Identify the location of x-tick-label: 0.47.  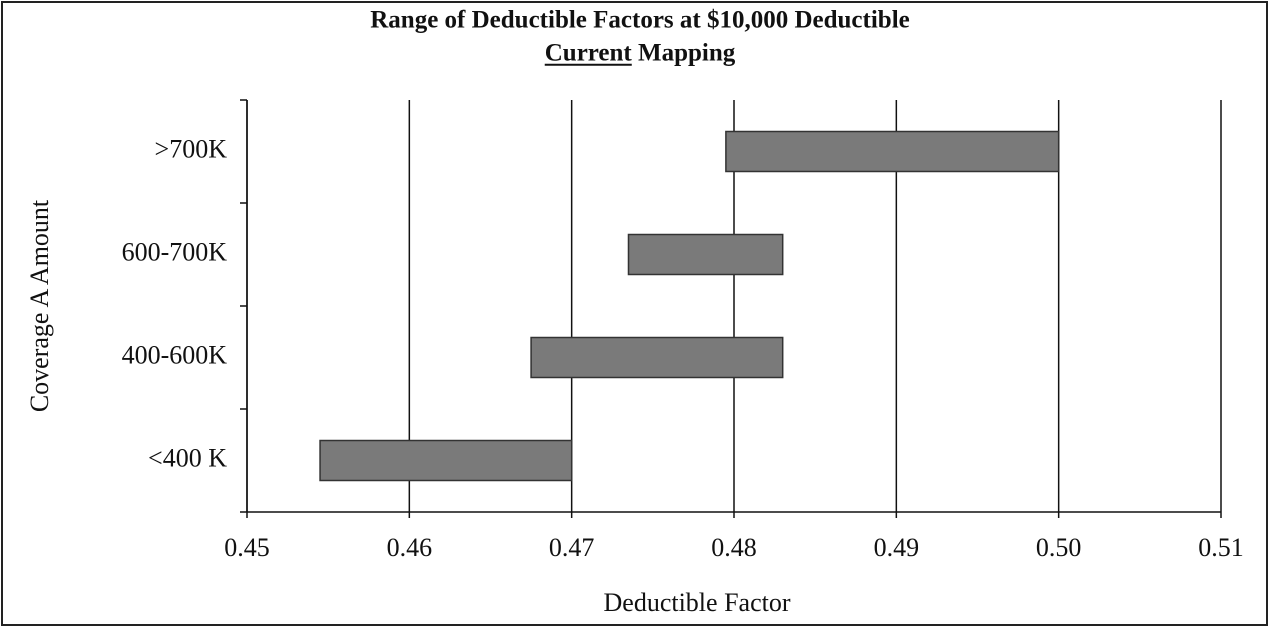
(572, 547).